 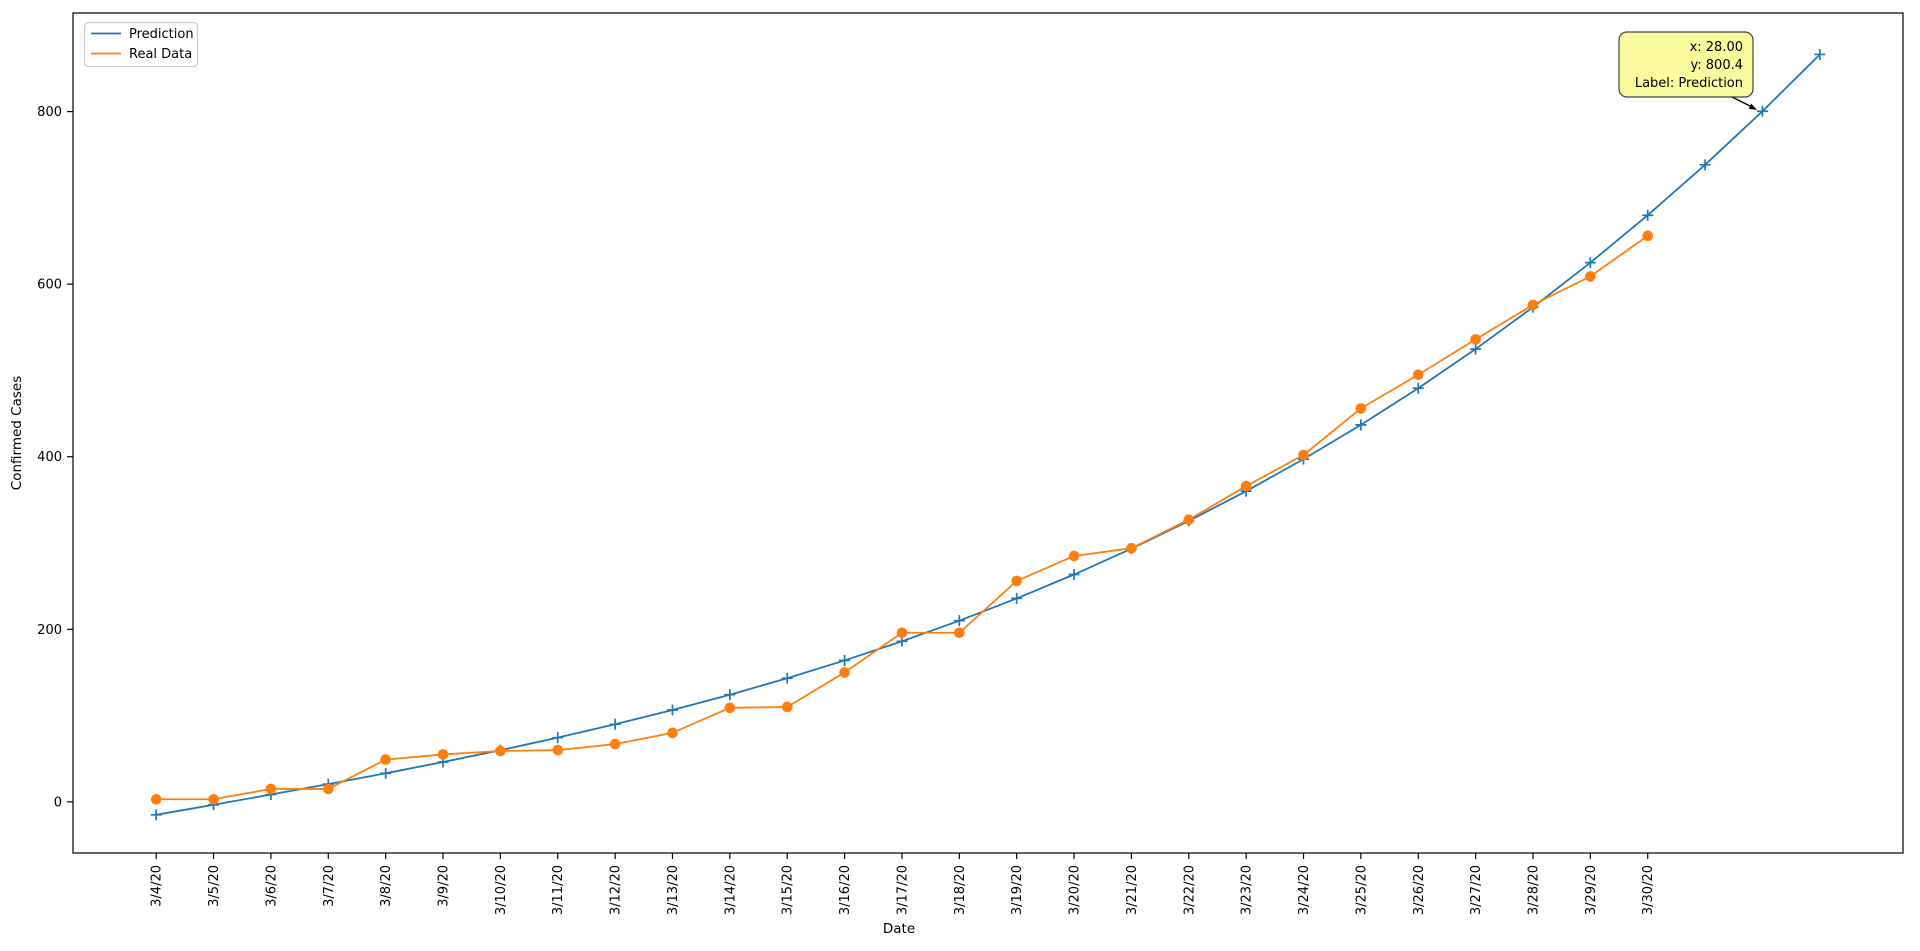 What do you see at coordinates (501, 890) in the screenshot?
I see `x-tick-label: 3/10/20` at bounding box center [501, 890].